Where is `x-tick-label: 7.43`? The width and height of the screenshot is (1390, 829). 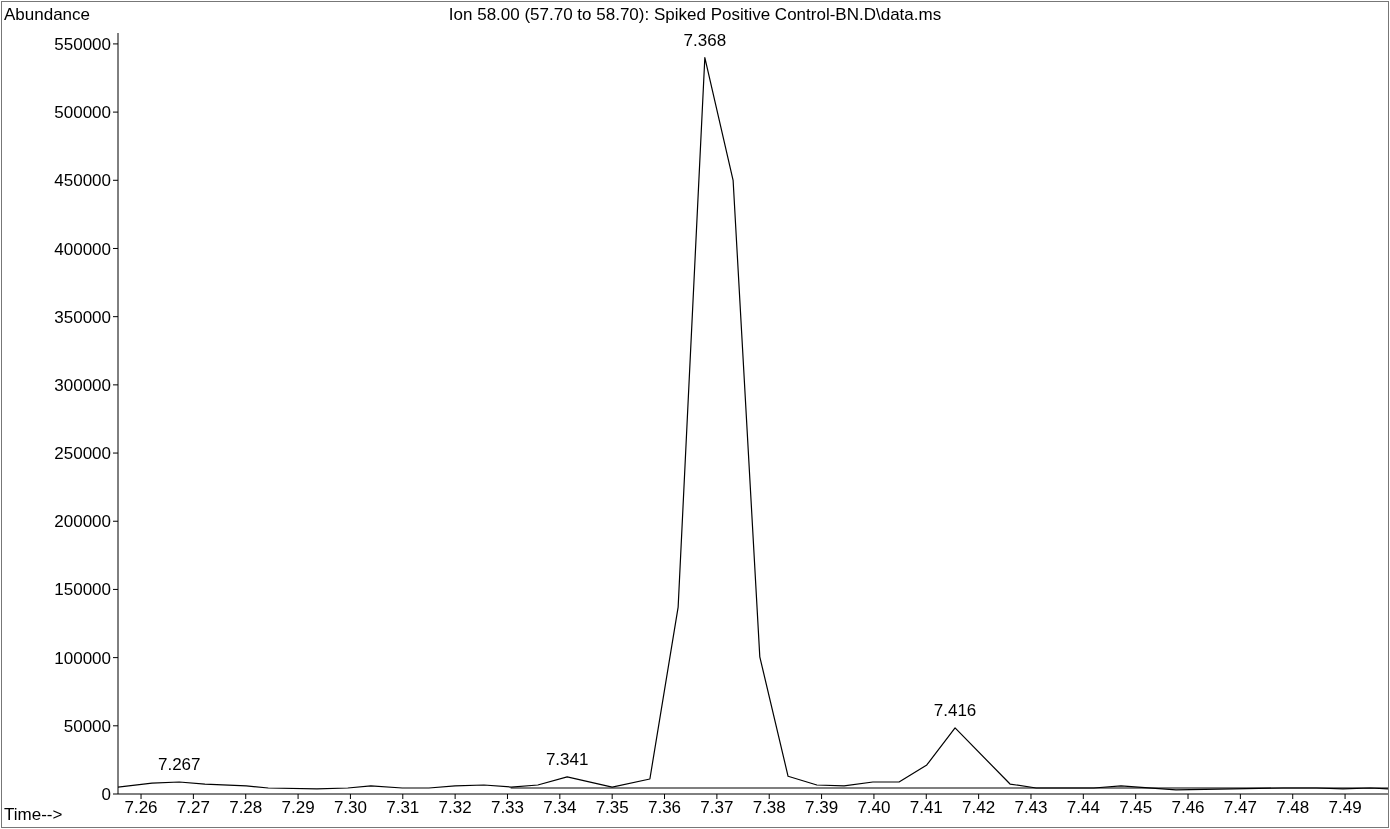
x-tick-label: 7.43 is located at coordinates (1031, 808).